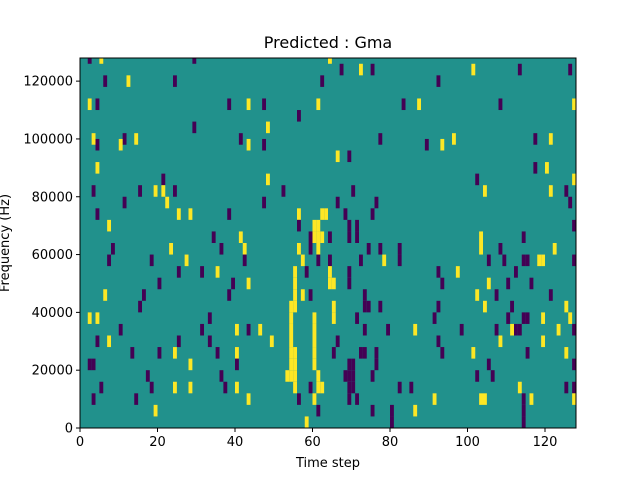  I want to click on y-tick-label: 40000, so click(52, 313).